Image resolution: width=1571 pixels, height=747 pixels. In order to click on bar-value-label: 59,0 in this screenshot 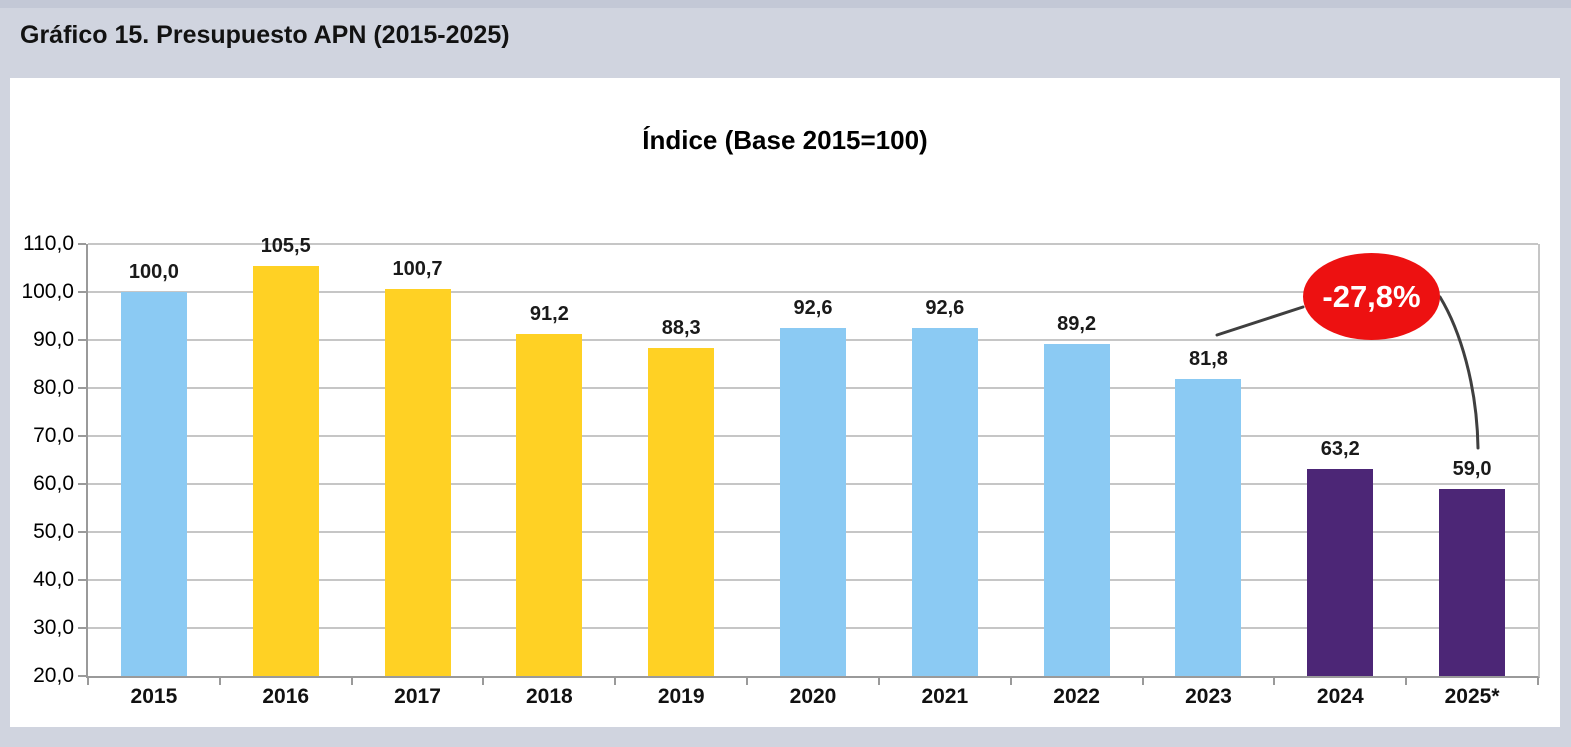, I will do `click(1472, 468)`.